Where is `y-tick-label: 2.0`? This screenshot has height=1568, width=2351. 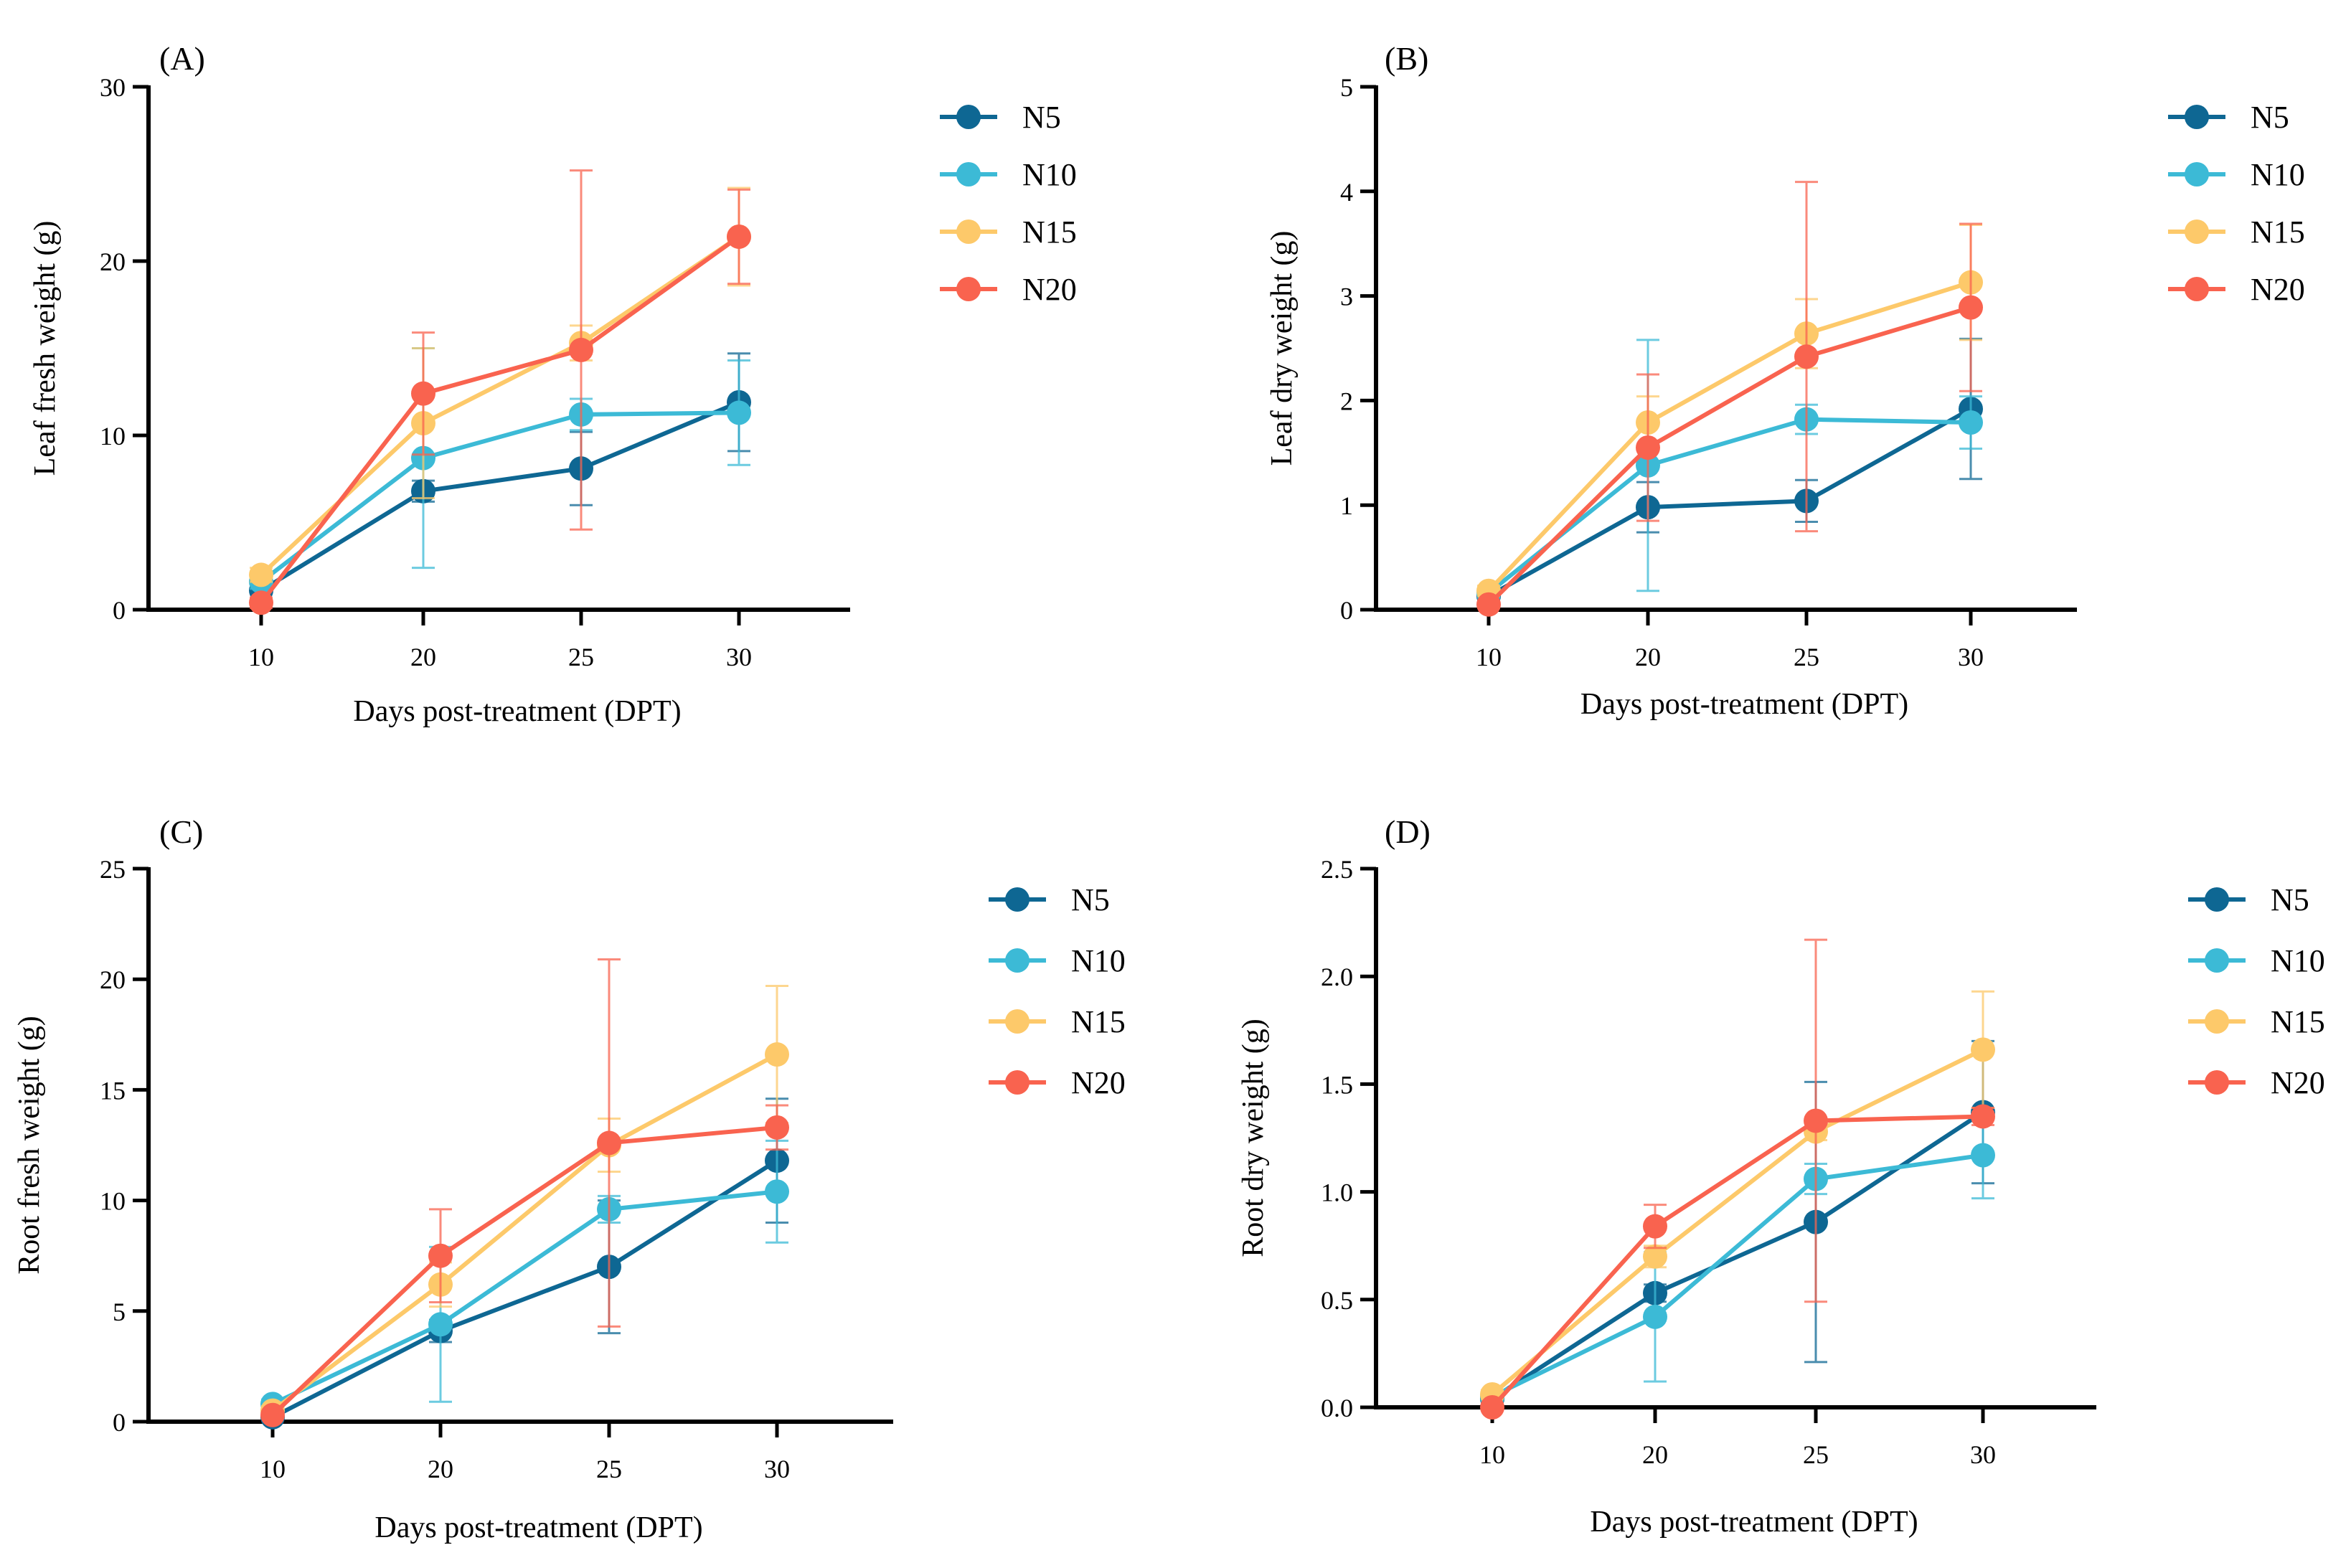
y-tick-label: 2.0 is located at coordinates (1337, 977).